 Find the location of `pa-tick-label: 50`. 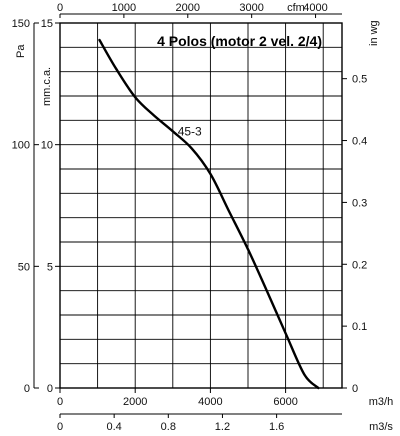

pa-tick-label: 50 is located at coordinates (24, 267).